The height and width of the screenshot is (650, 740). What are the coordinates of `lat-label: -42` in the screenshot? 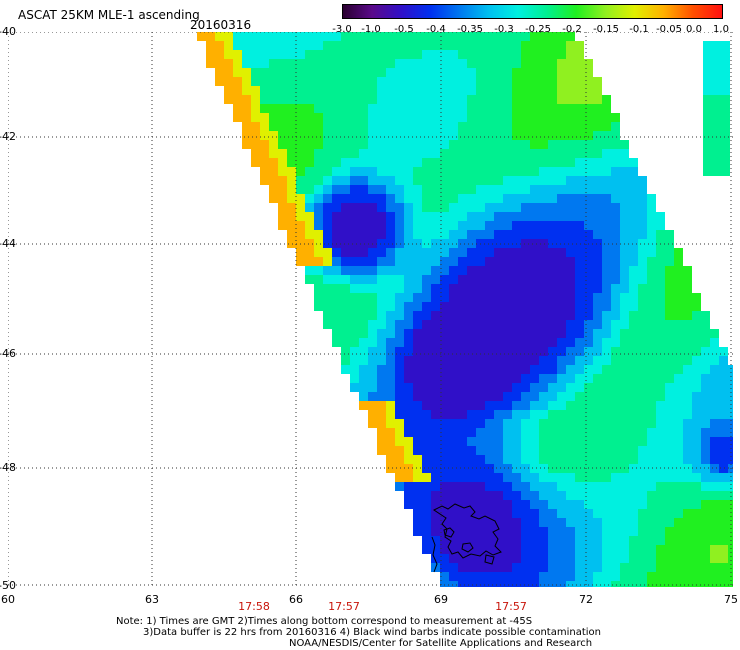 It's located at (8, 136).